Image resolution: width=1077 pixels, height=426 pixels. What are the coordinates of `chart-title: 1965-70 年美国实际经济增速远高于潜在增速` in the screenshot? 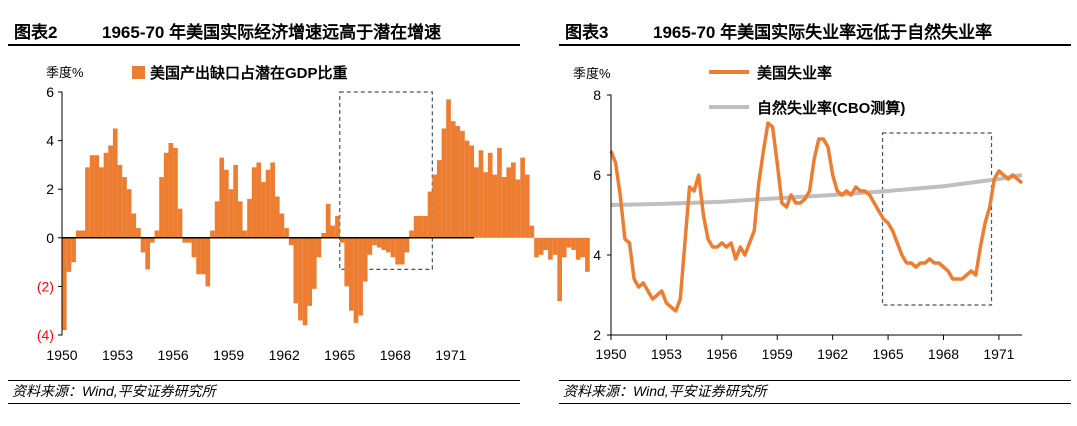 It's located at (272, 32).